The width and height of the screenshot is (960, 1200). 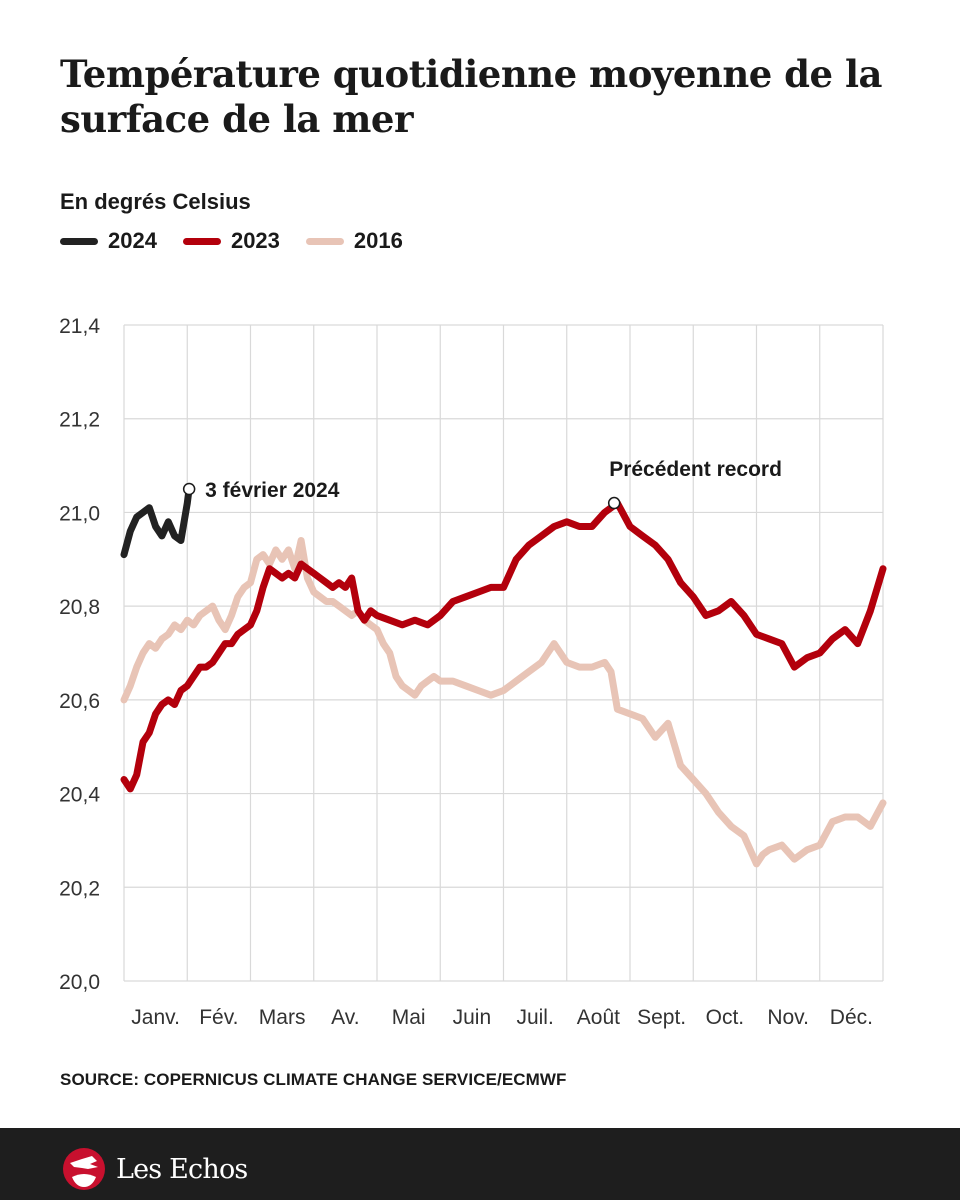 What do you see at coordinates (409, 1017) in the screenshot?
I see `x-tick-label: Mai` at bounding box center [409, 1017].